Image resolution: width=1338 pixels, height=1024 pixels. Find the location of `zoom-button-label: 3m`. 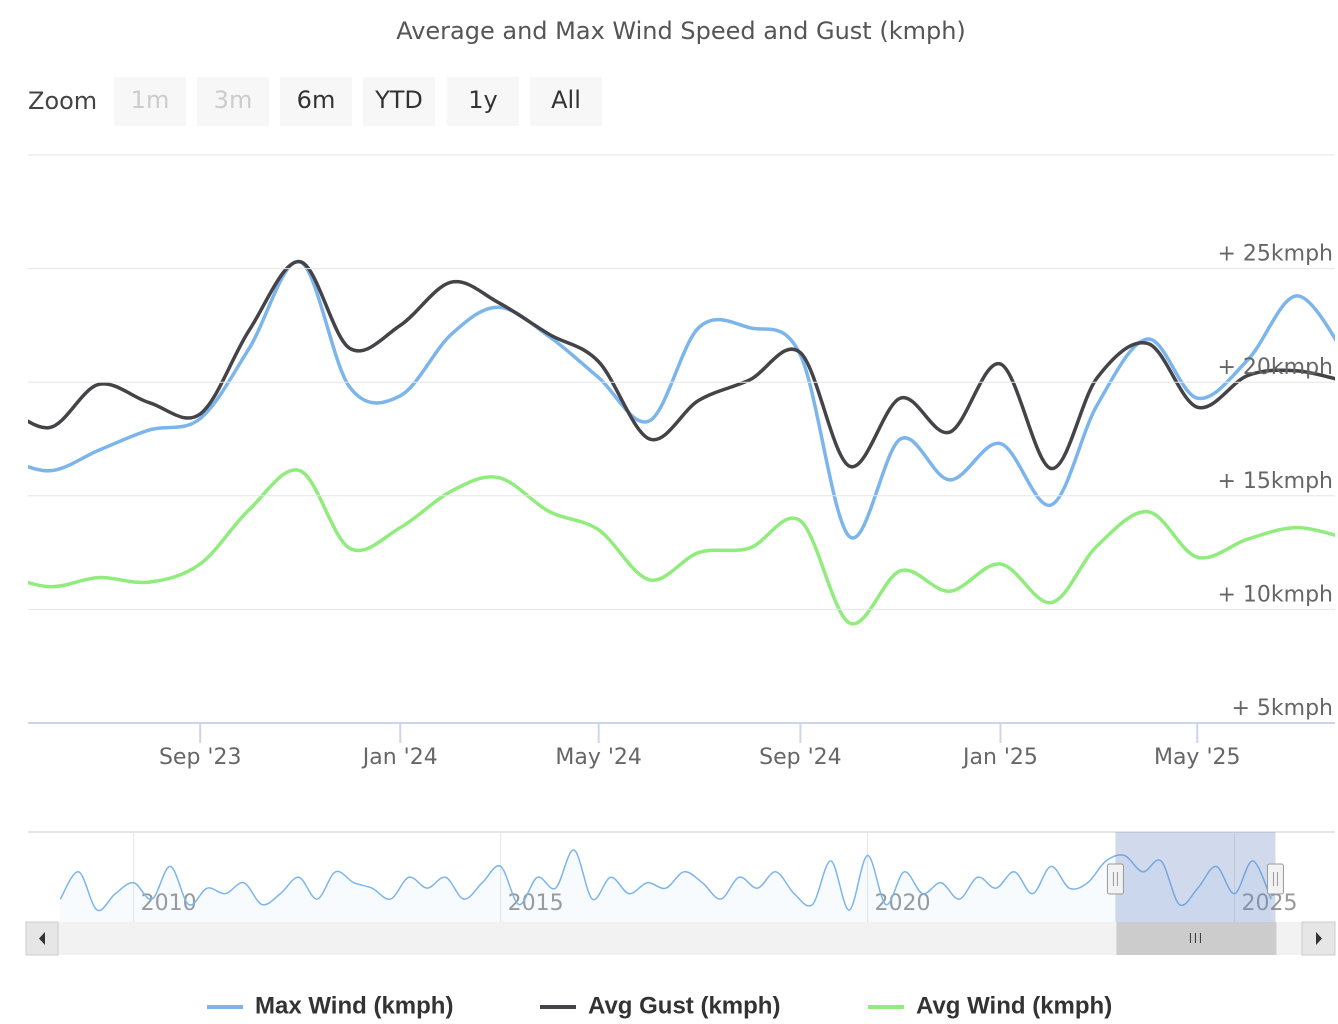

zoom-button-label: 3m is located at coordinates (233, 100).